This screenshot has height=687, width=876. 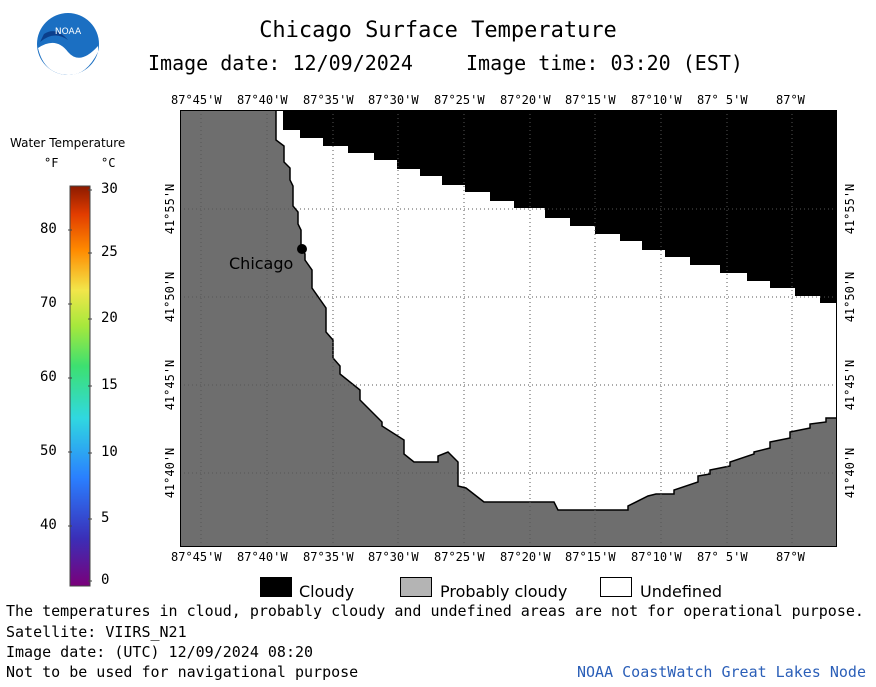 I want to click on chicago-marker, so click(x=302, y=249).